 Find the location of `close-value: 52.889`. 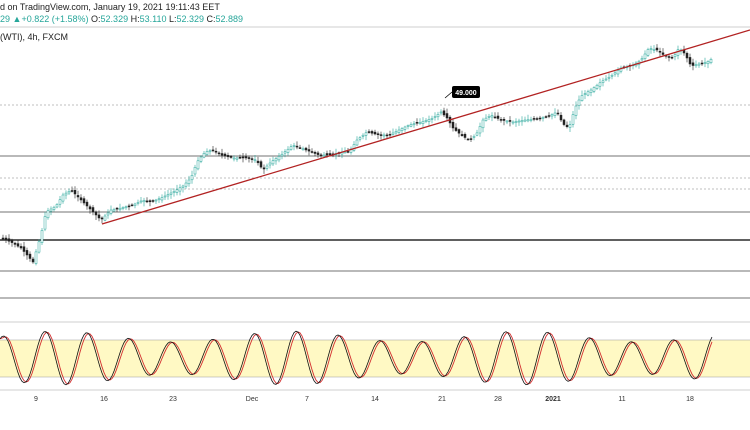

close-value: 52.889 is located at coordinates (229, 19).